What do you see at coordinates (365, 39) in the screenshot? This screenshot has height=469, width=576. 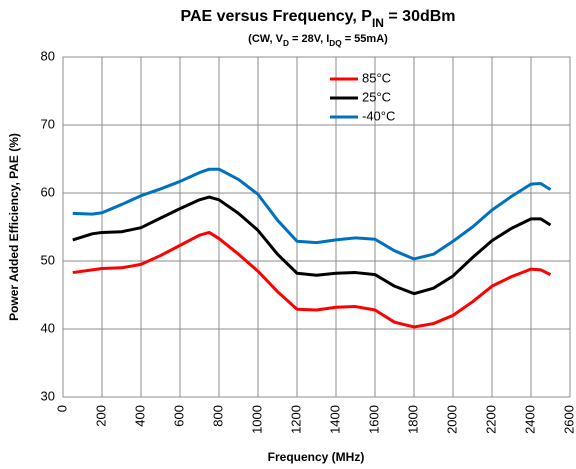 I see `subtitle-part: = 55mA)` at bounding box center [365, 39].